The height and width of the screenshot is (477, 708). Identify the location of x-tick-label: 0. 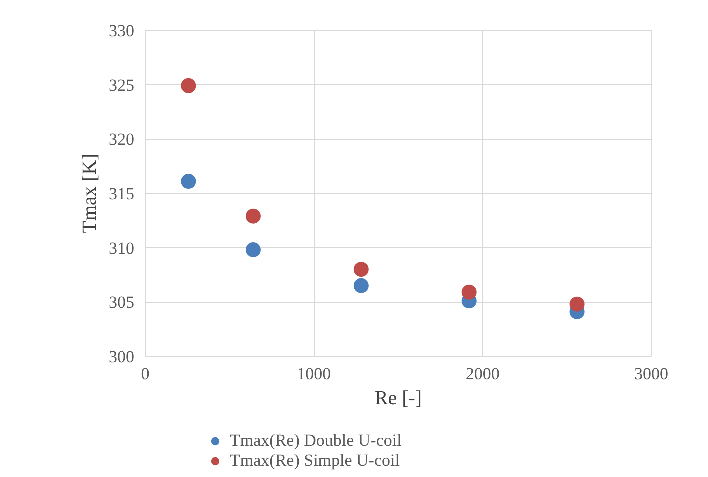
(145, 374).